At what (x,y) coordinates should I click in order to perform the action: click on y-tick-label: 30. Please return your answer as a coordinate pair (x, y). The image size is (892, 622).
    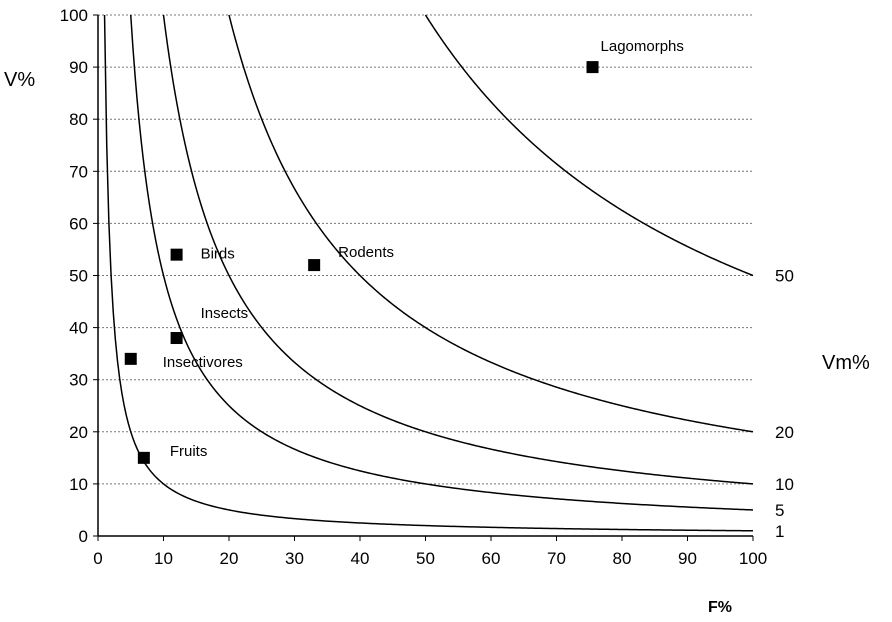
    Looking at the image, I should click on (78, 380).